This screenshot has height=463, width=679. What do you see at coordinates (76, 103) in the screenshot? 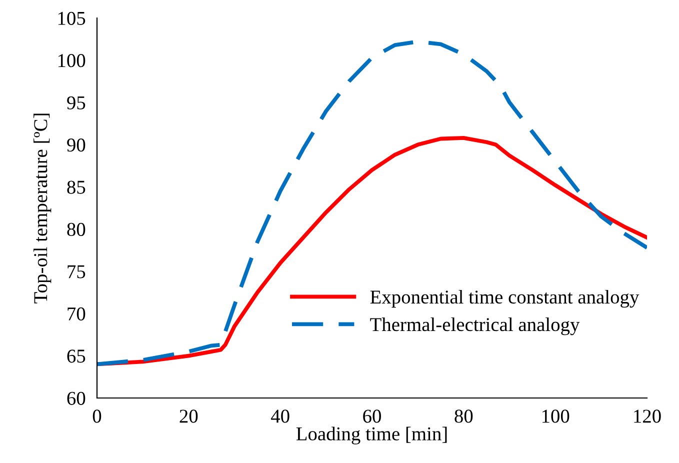
I see `y-tick-label: 95` at bounding box center [76, 103].